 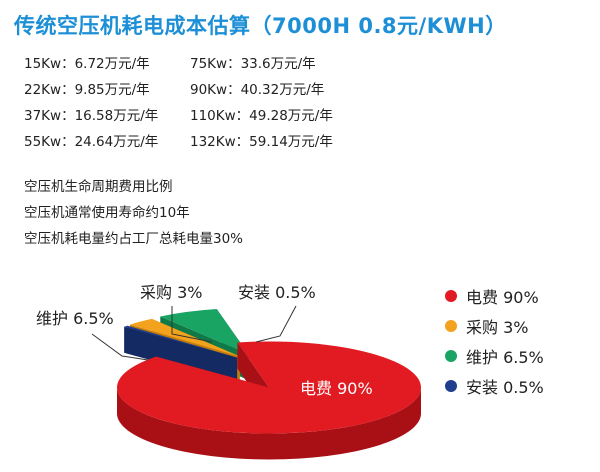 I want to click on pie-slice-electricity, so click(x=269, y=400).